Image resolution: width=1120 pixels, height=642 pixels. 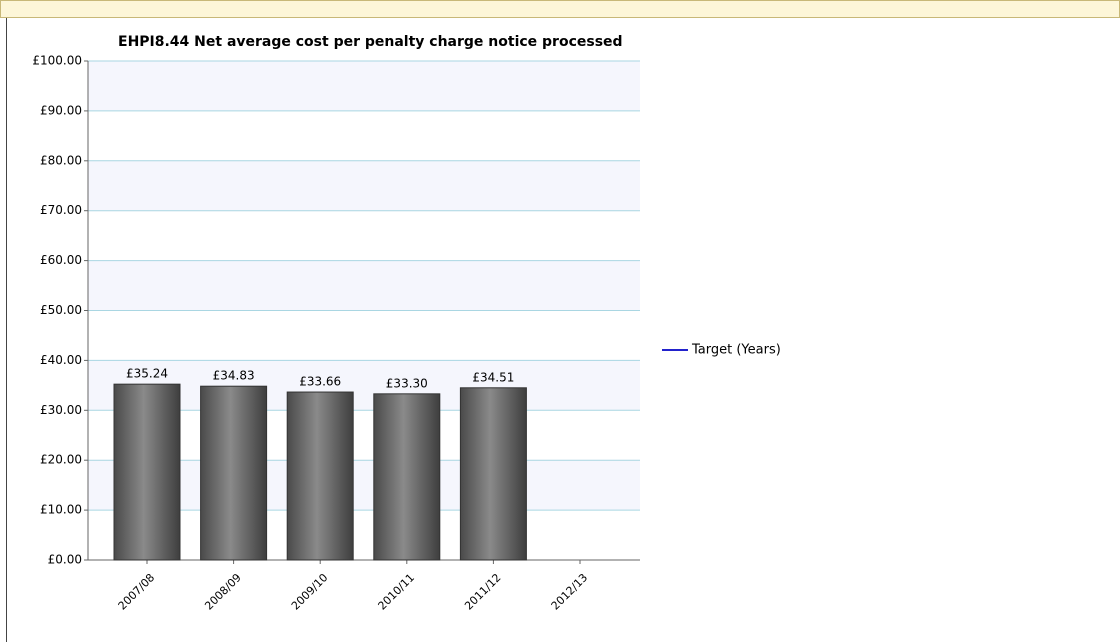 What do you see at coordinates (137, 592) in the screenshot?
I see `x-tick-label: 2007/08` at bounding box center [137, 592].